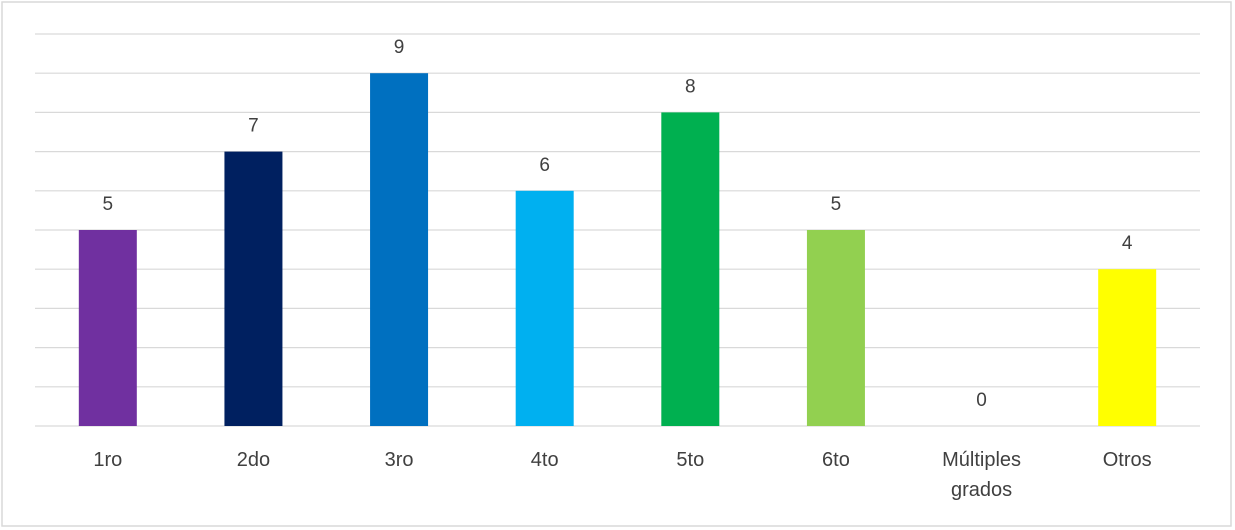 Image resolution: width=1235 pixels, height=530 pixels. What do you see at coordinates (544, 460) in the screenshot?
I see `x-tick-label: 4to` at bounding box center [544, 460].